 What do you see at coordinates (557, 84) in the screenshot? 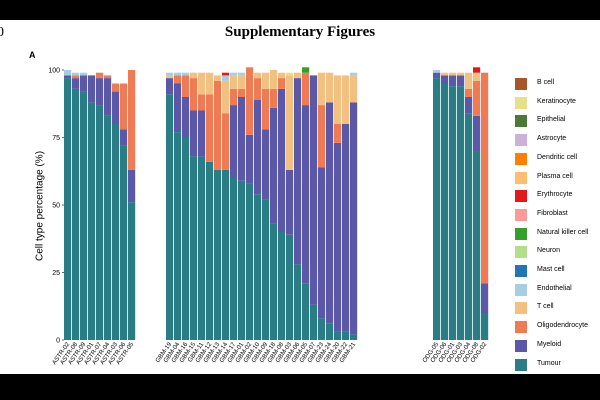
I see `legend-item: B cell` at bounding box center [557, 84].